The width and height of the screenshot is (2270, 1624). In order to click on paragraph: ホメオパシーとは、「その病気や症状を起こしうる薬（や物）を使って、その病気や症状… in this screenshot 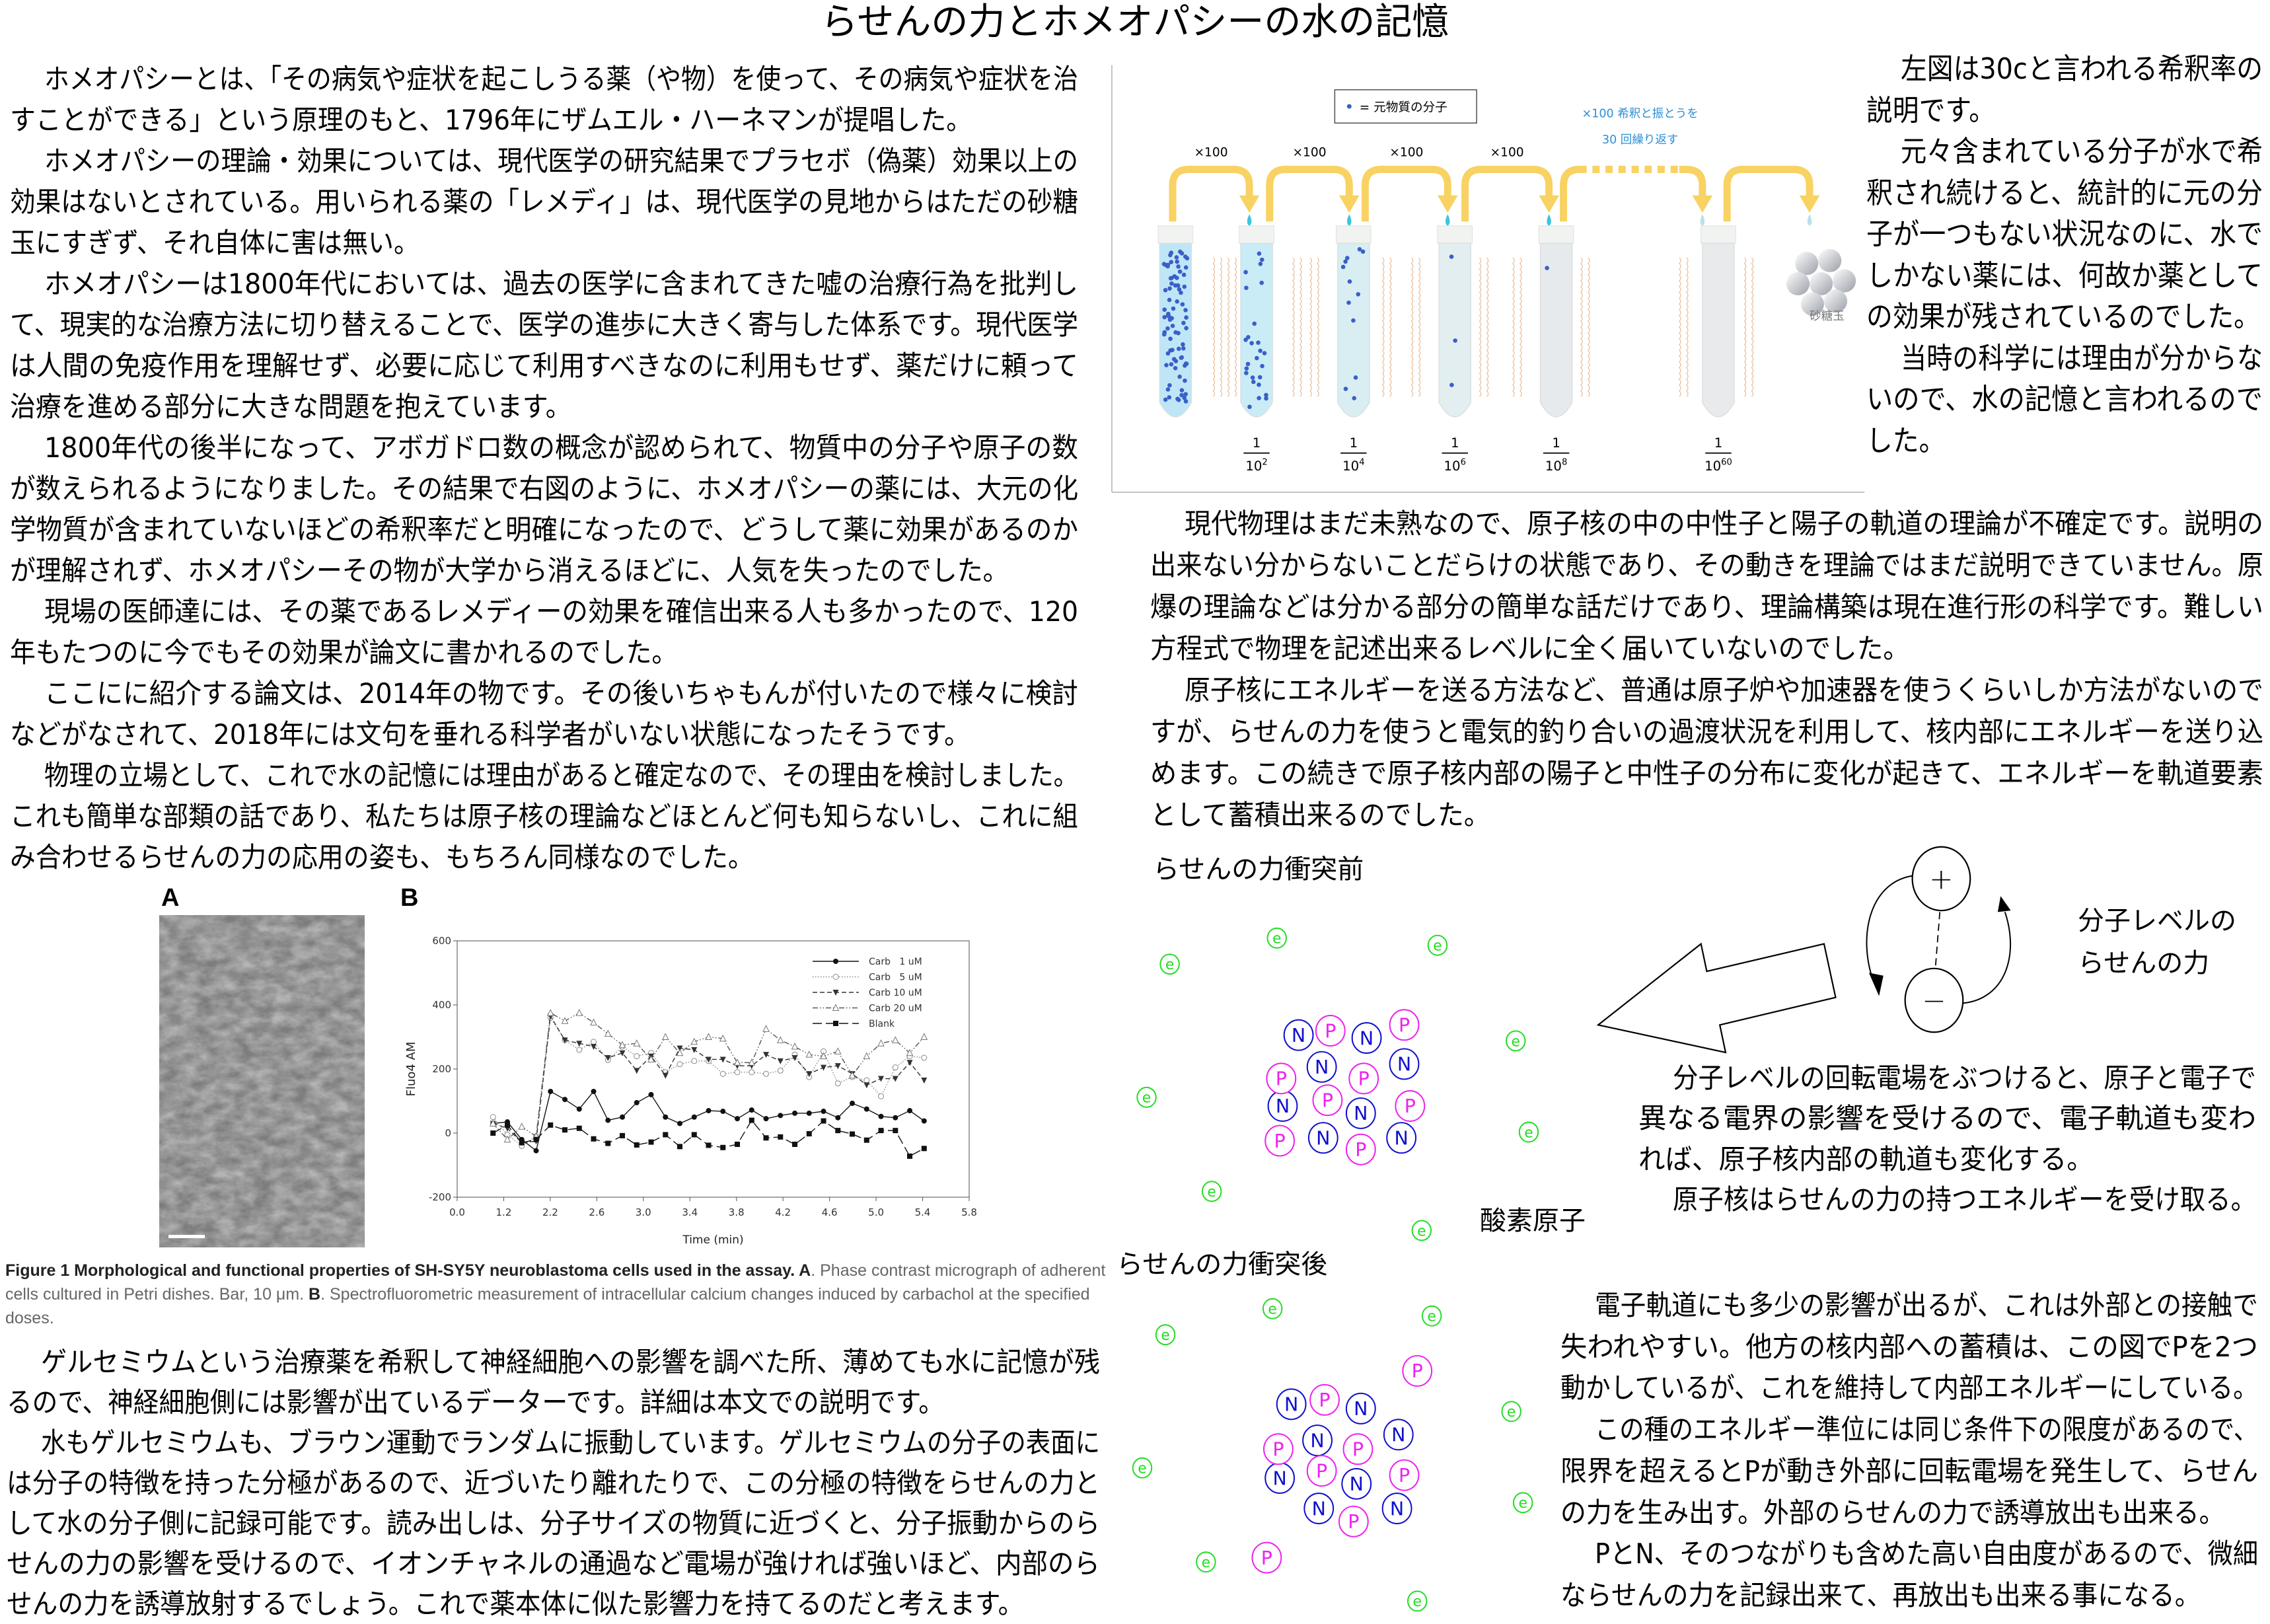, I will do `click(544, 100)`.